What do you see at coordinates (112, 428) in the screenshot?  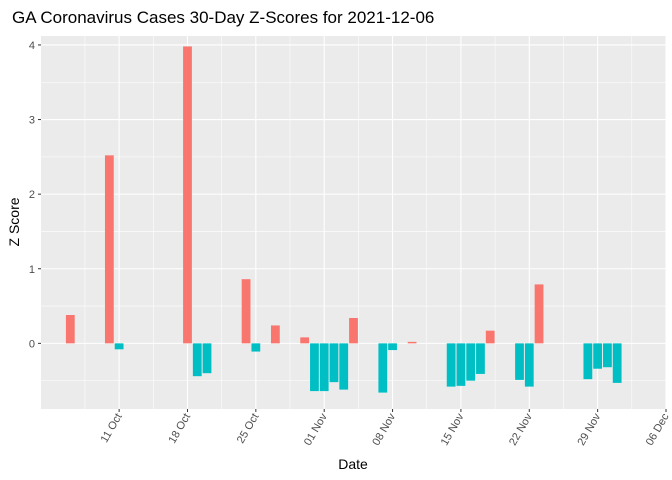 I see `x-tick-label: 11 Oct` at bounding box center [112, 428].